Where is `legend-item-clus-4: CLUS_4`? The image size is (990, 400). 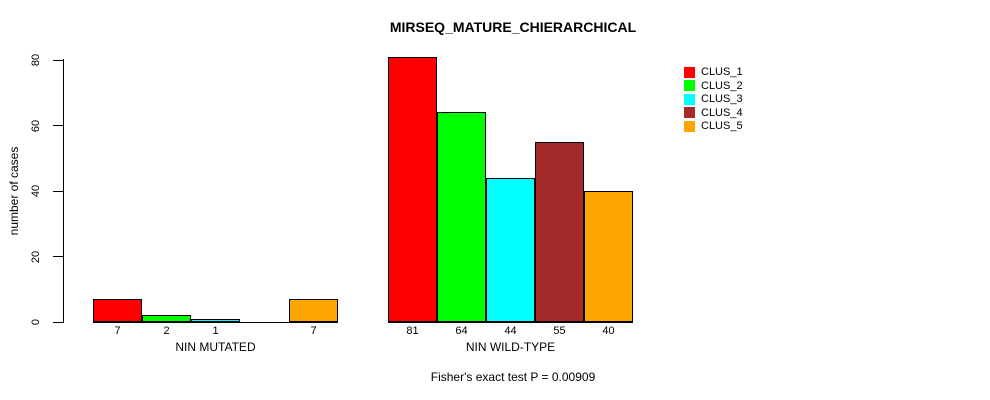
legend-item-clus-4: CLUS_4 is located at coordinates (713, 113).